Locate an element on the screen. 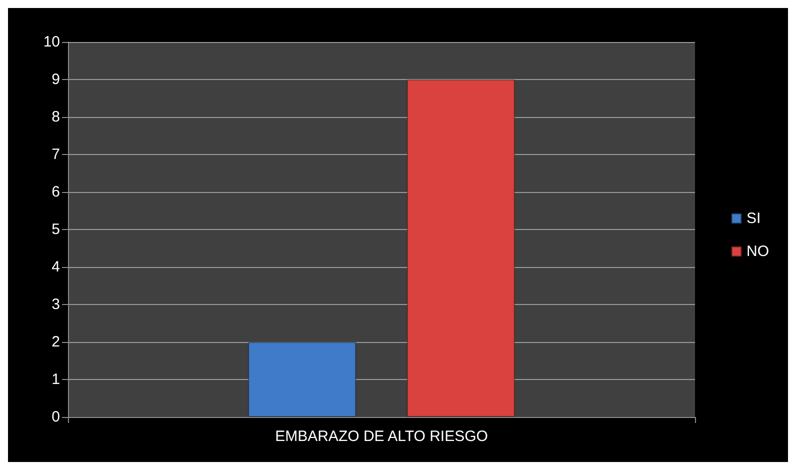  y-tick-label: 5 is located at coordinates (56, 229).